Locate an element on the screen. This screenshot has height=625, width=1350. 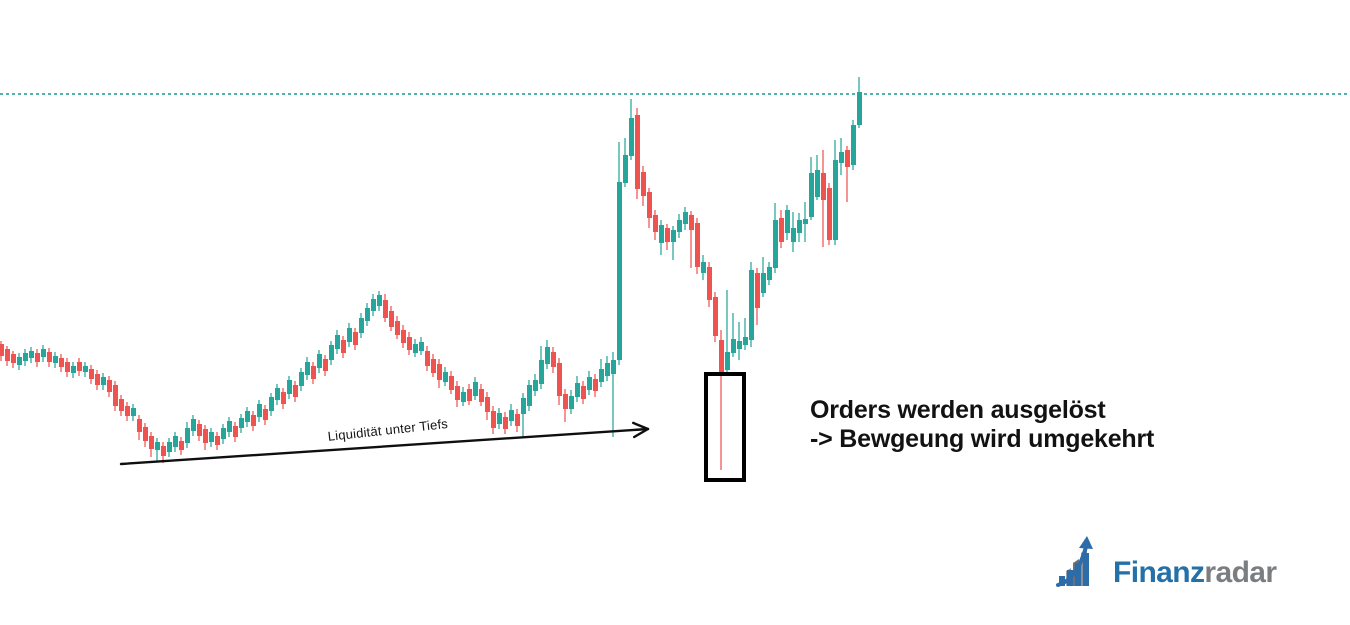
liquidity-grab-highlight-box is located at coordinates (725, 427).